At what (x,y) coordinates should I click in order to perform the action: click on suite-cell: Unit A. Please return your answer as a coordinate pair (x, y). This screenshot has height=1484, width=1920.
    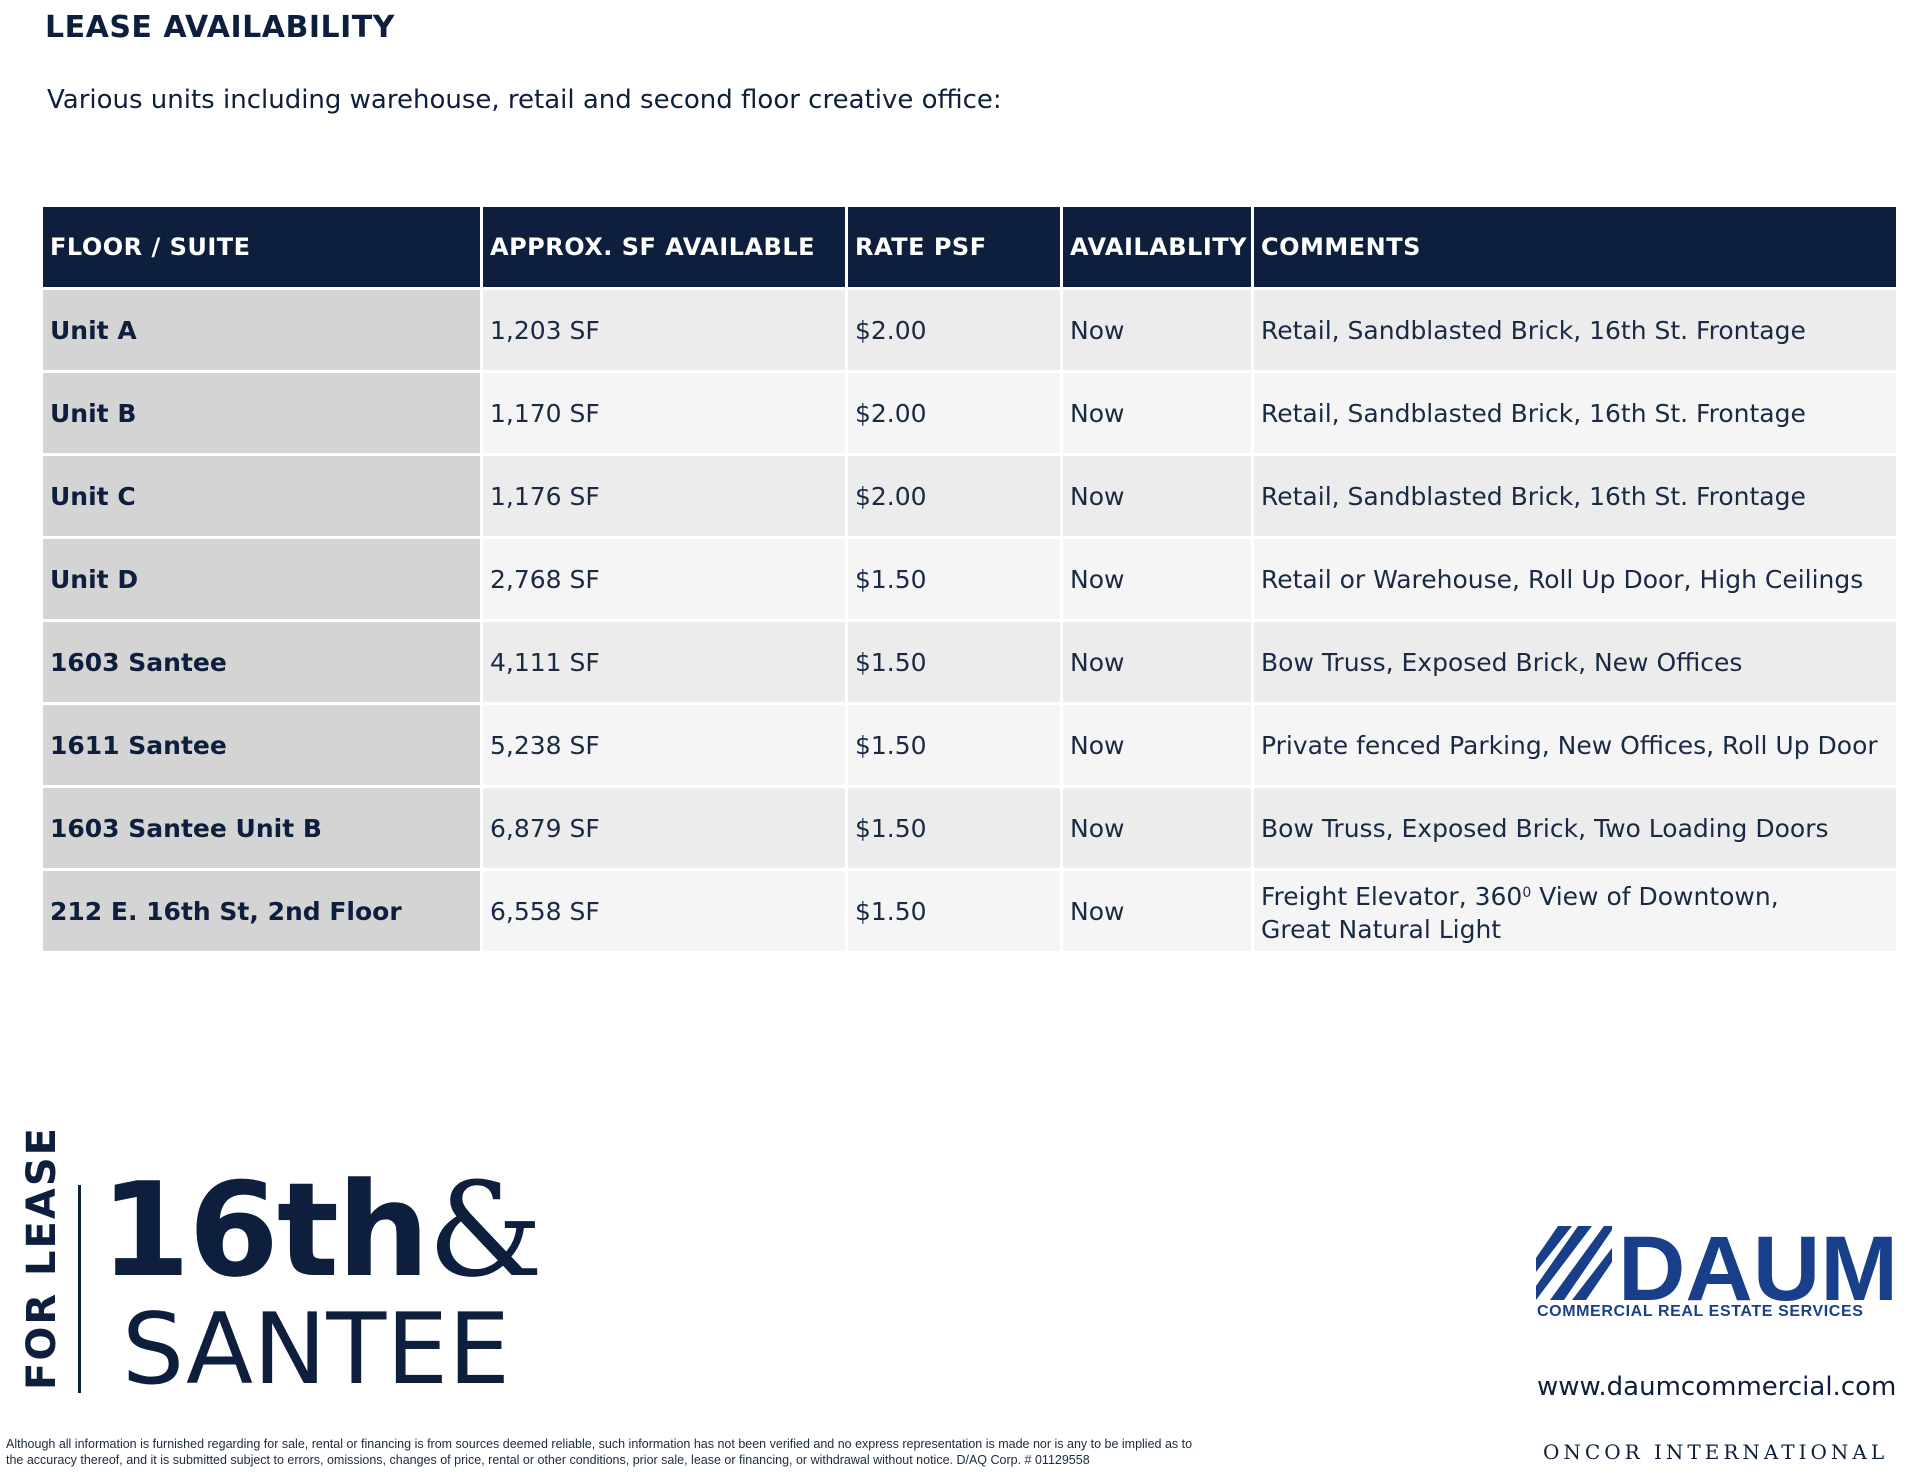
    Looking at the image, I should click on (261, 330).